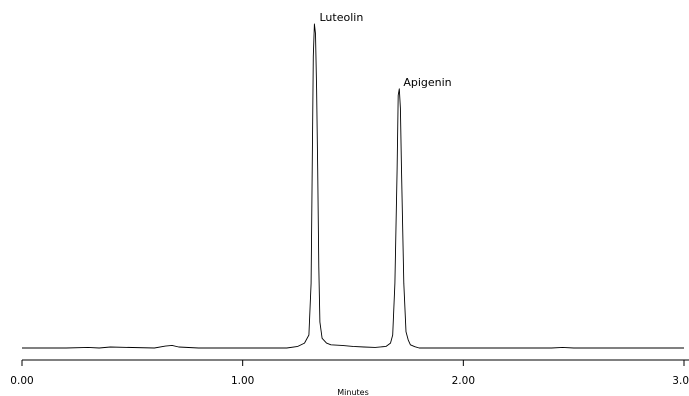 The image size is (689, 396). What do you see at coordinates (680, 381) in the screenshot?
I see `x-tick-label: 3.00` at bounding box center [680, 381].